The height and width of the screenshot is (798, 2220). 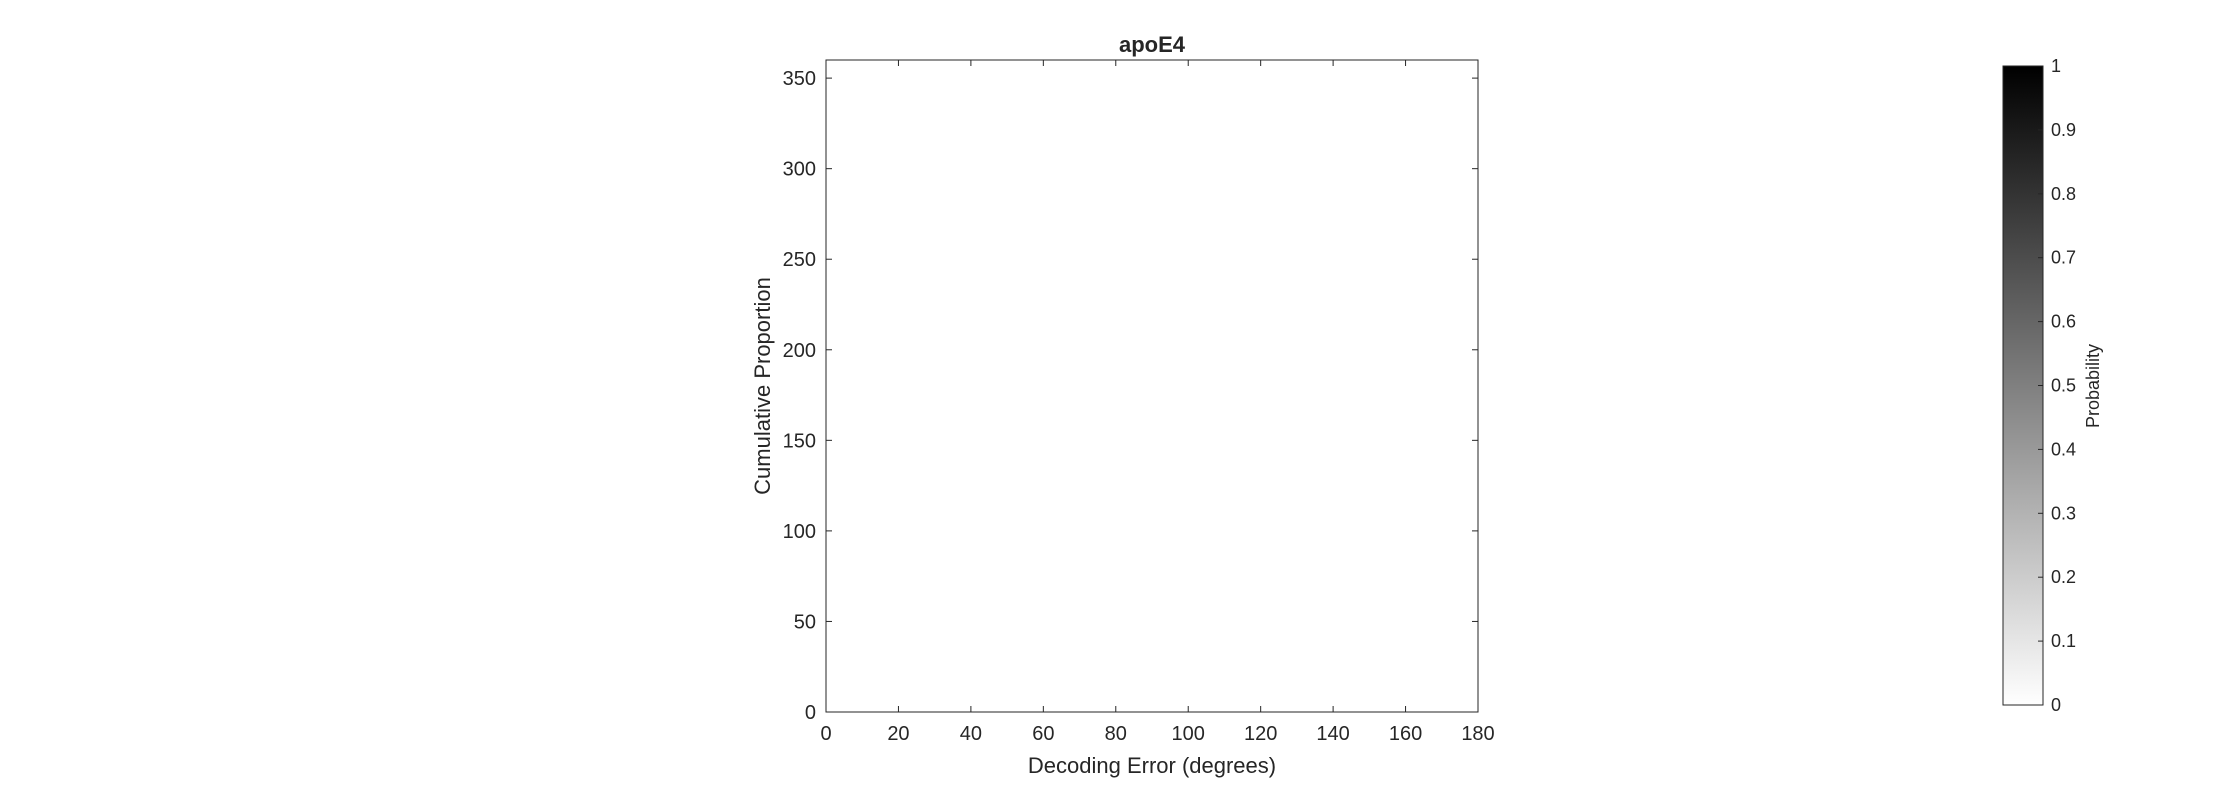 What do you see at coordinates (799, 79) in the screenshot?
I see `y-tick-label: 350` at bounding box center [799, 79].